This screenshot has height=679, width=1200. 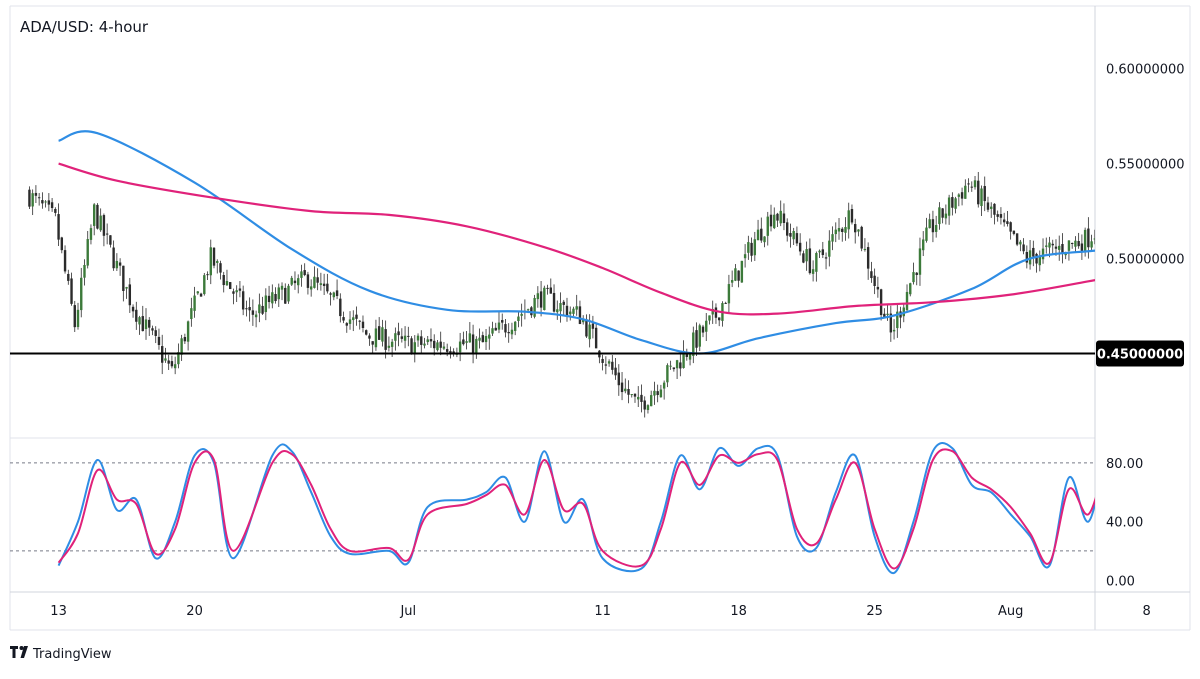 I want to click on time-tick-label: 11, so click(x=602, y=611).